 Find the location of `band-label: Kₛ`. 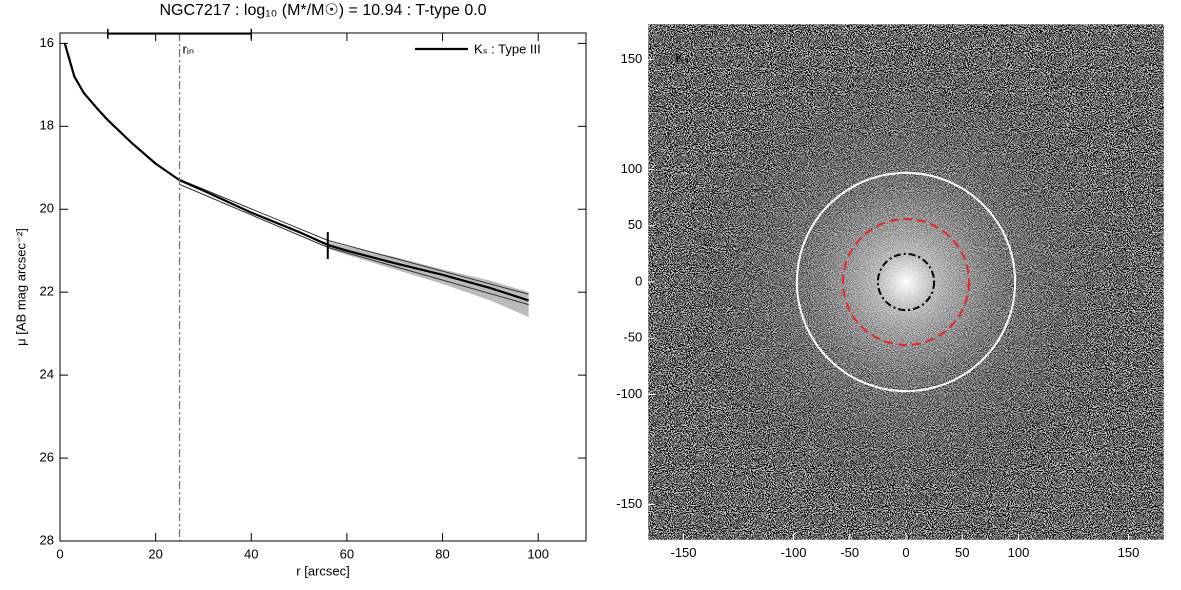

band-label: Kₛ is located at coordinates (682, 58).